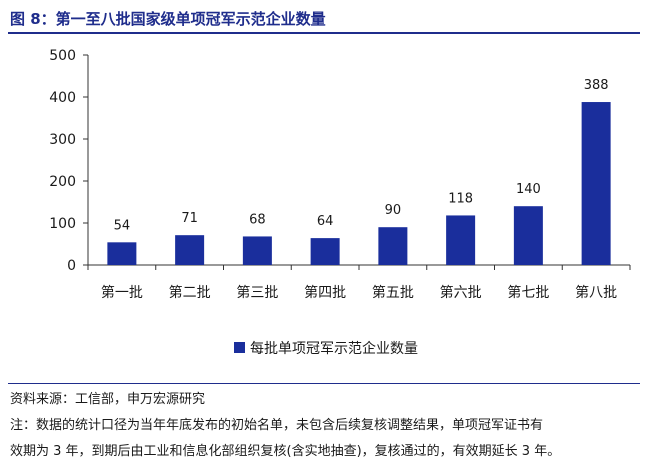 The height and width of the screenshot is (472, 660). Describe the element at coordinates (122, 292) in the screenshot. I see `x-tick-label: 第一批` at that location.